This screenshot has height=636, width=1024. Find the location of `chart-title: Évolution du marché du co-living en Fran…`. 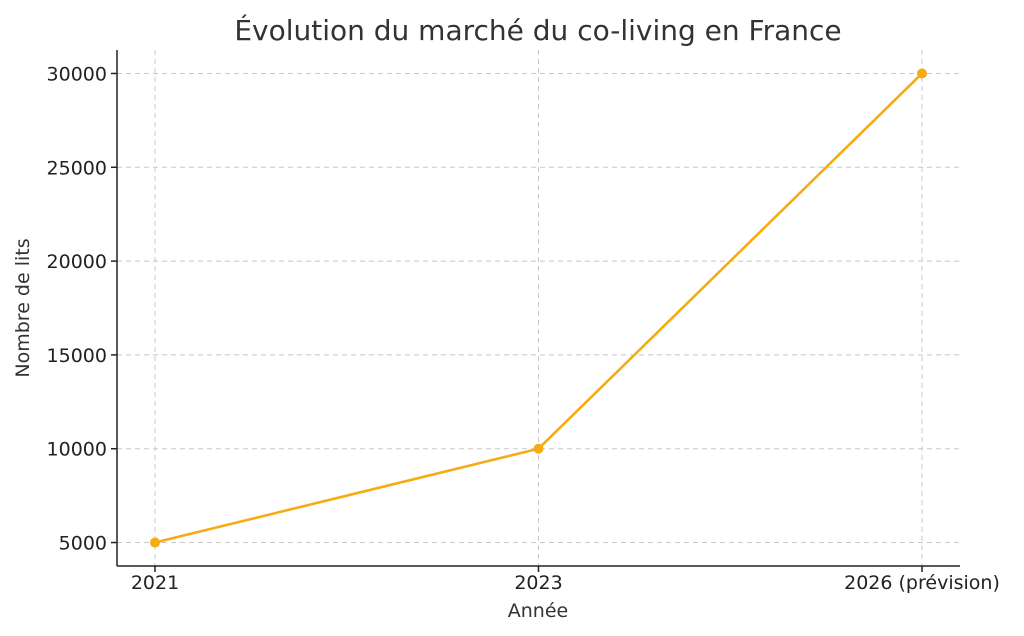

chart-title: Évolution du marché du co-living en Fran… is located at coordinates (537, 30).